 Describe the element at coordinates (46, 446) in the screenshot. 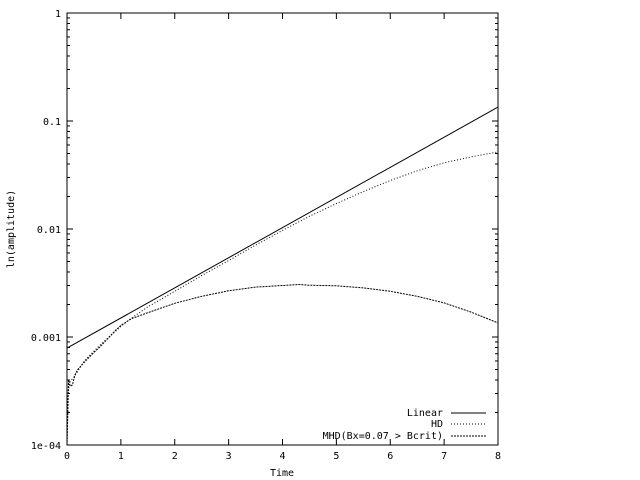

I see `y-tick-label: 1e-04` at that location.